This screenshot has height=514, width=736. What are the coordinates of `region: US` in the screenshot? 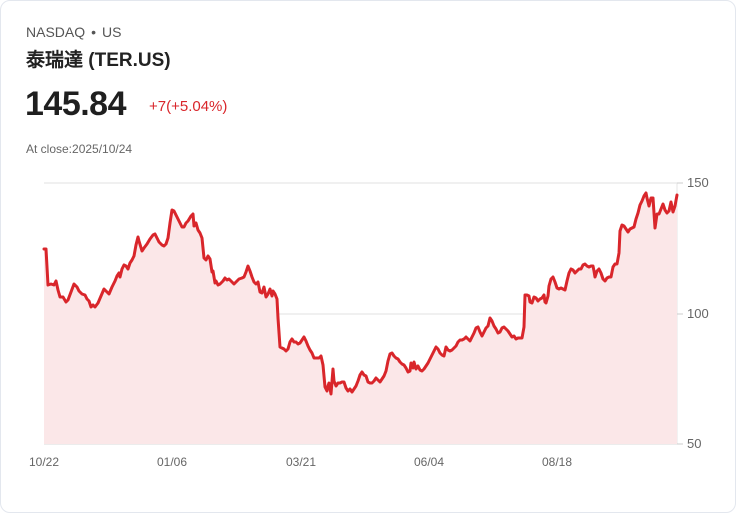 It's located at (112, 32).